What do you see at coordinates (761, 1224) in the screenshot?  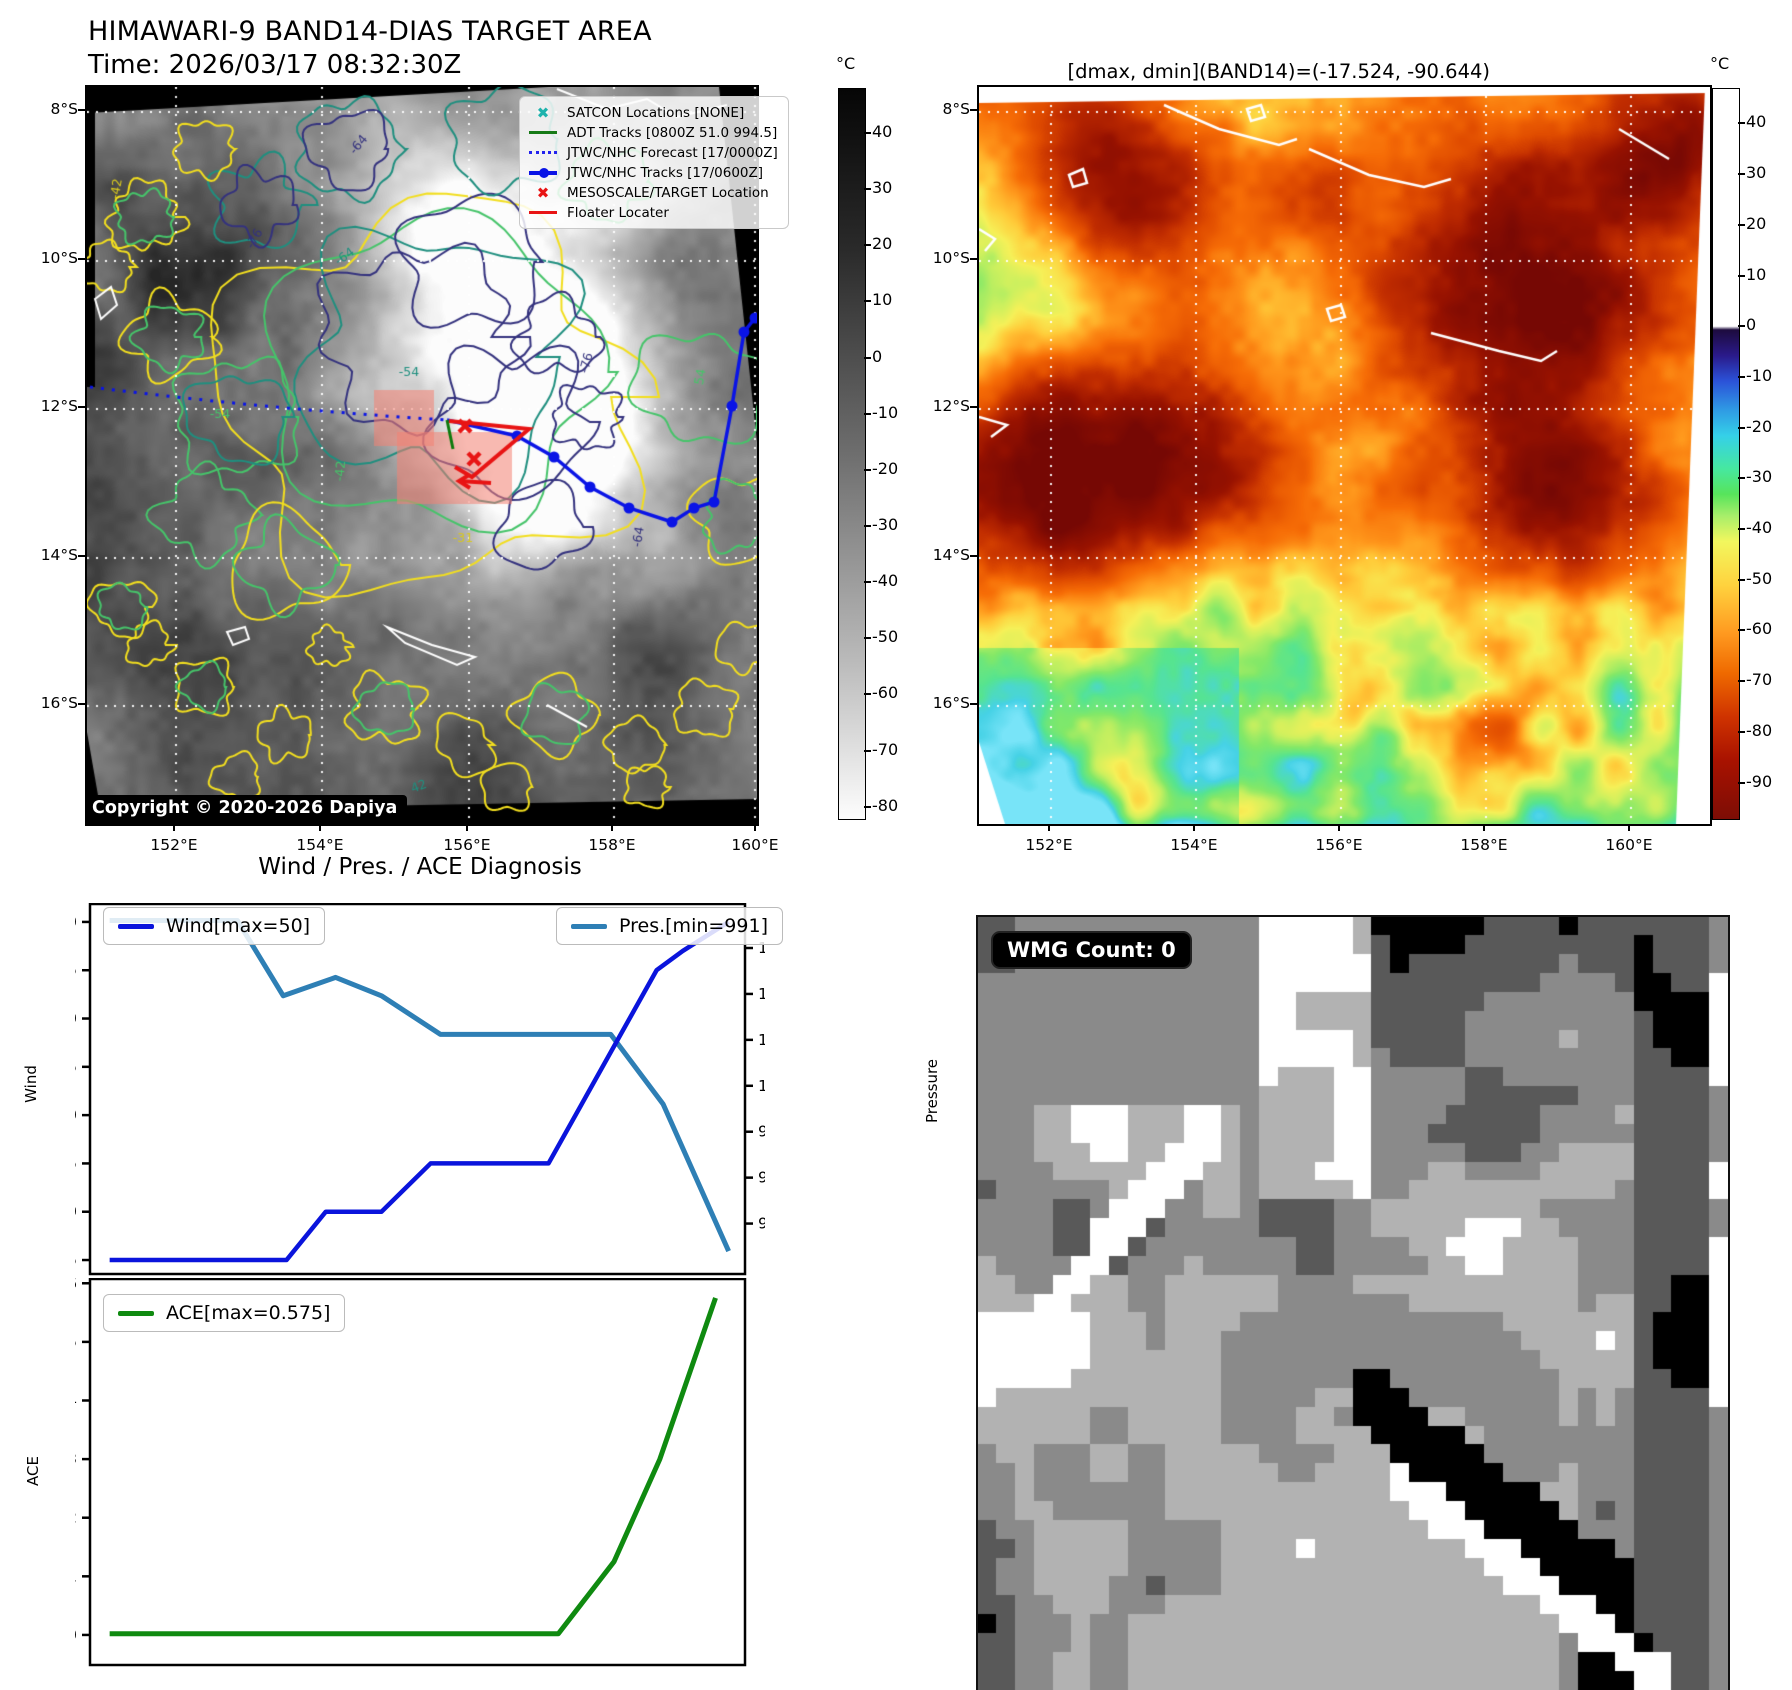 I see `svg-text: 992.5` at bounding box center [761, 1224].